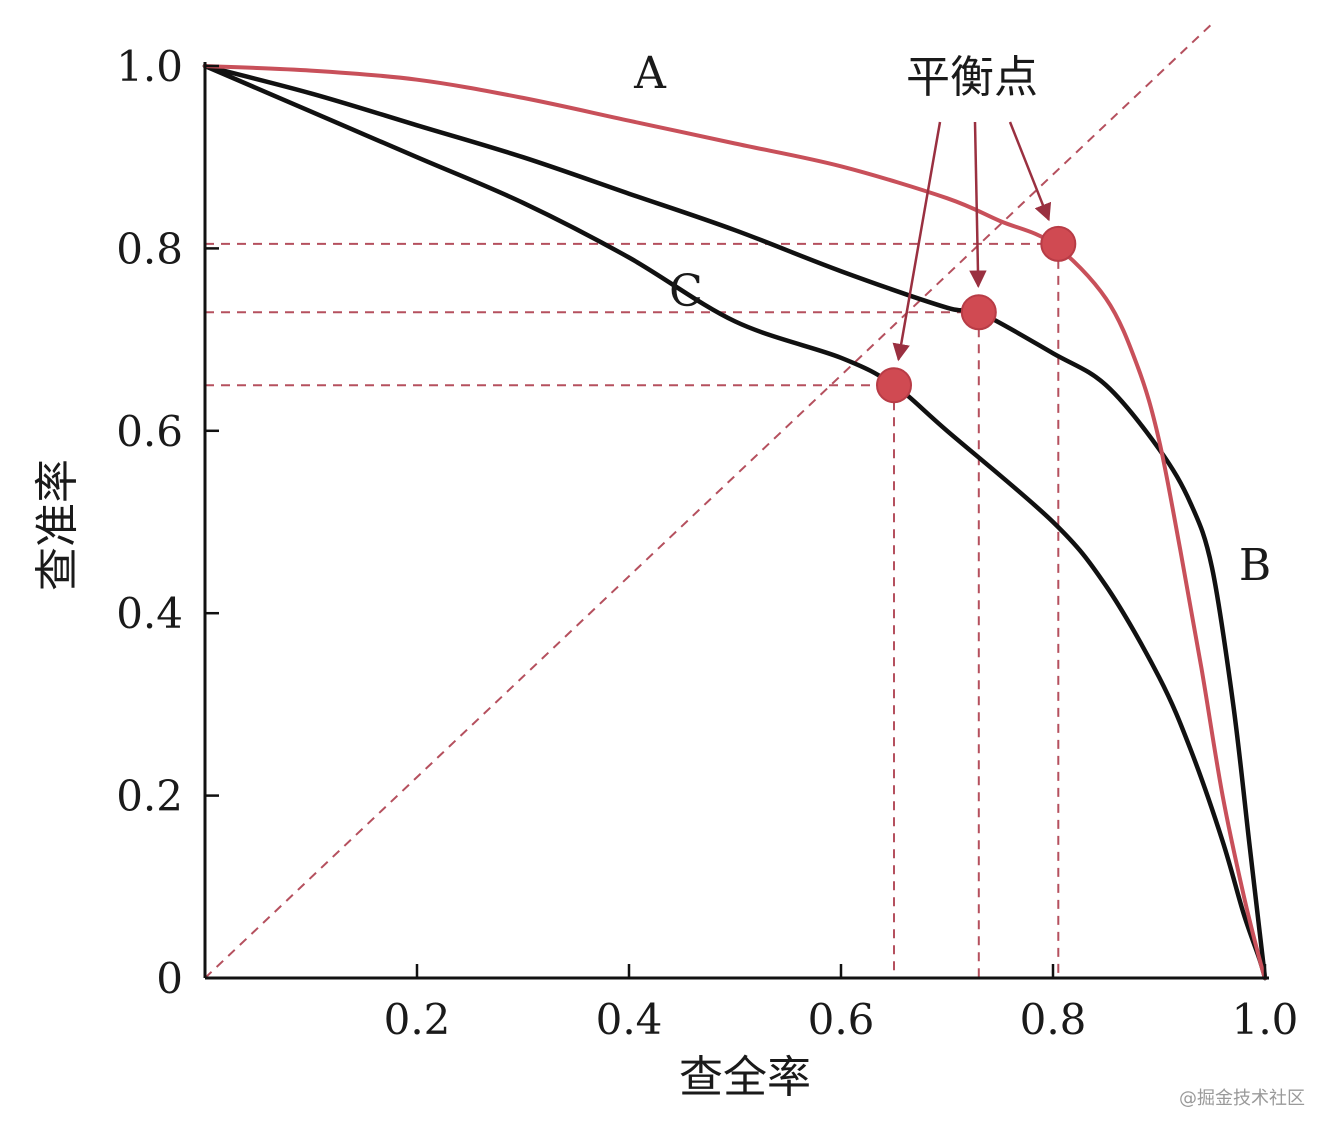 The height and width of the screenshot is (1136, 1334). Describe the element at coordinates (1030, 171) in the screenshot. I see `annotation-arrow-a` at that location.